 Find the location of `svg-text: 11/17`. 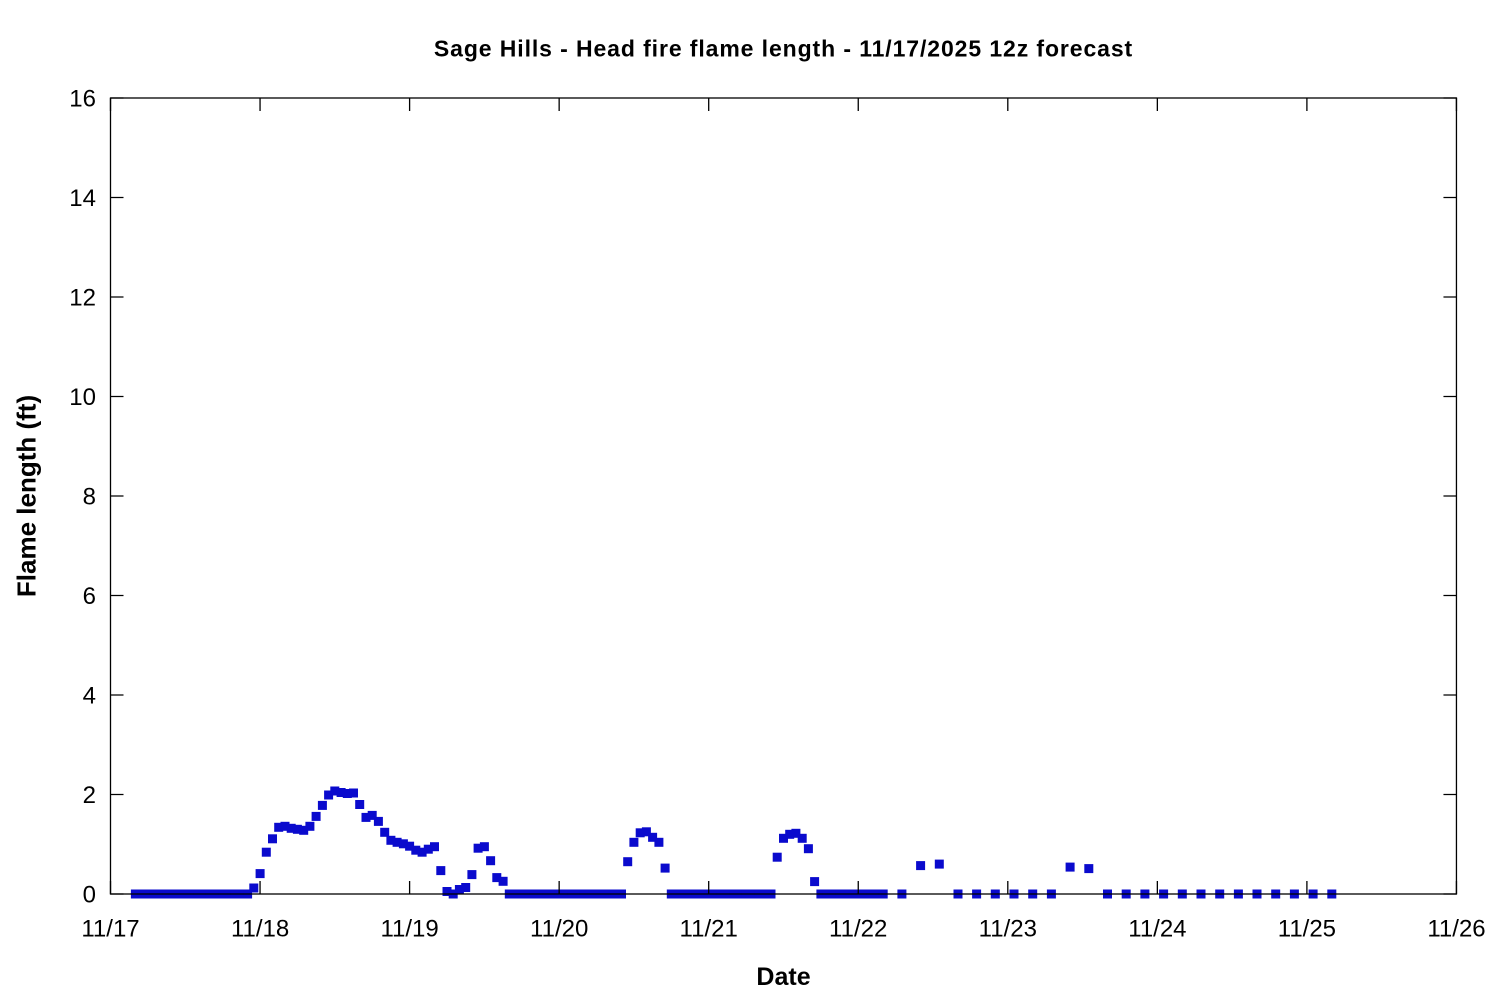

svg-text: 11/17 is located at coordinates (110, 929).